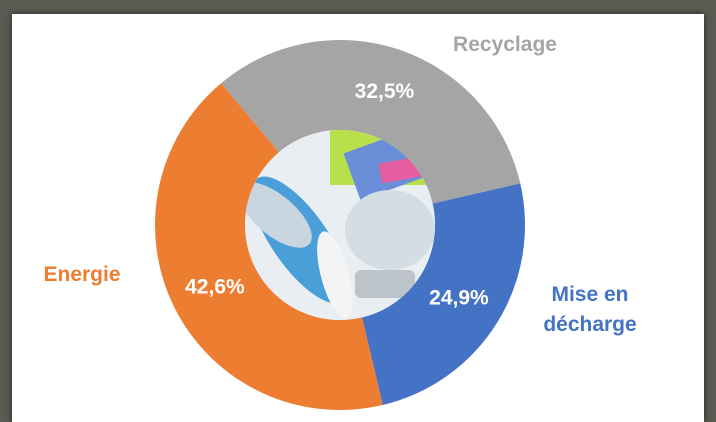 This screenshot has height=422, width=716. Describe the element at coordinates (82, 274) in the screenshot. I see `category-label: Energie` at that location.